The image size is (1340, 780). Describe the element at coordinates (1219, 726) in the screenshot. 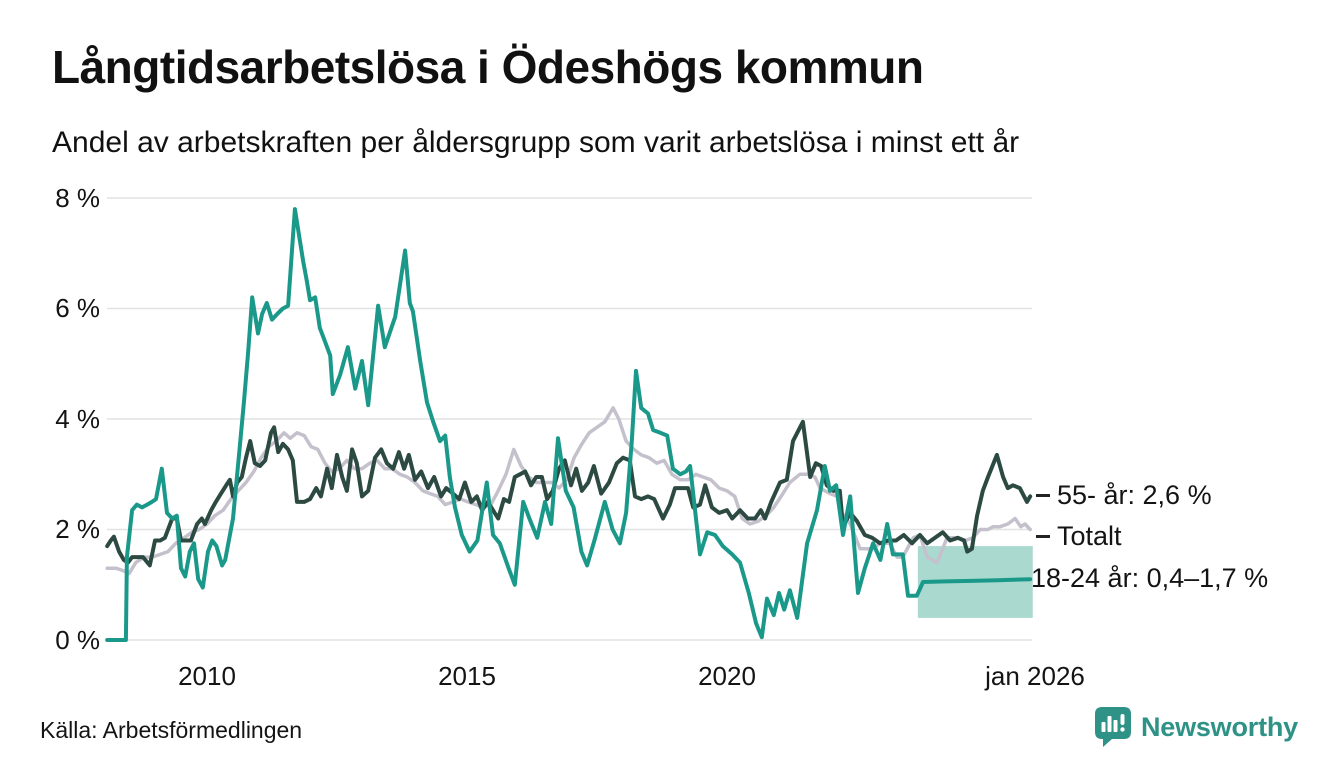

I see `newsworthy-wordmark: Newsworthy` at that location.